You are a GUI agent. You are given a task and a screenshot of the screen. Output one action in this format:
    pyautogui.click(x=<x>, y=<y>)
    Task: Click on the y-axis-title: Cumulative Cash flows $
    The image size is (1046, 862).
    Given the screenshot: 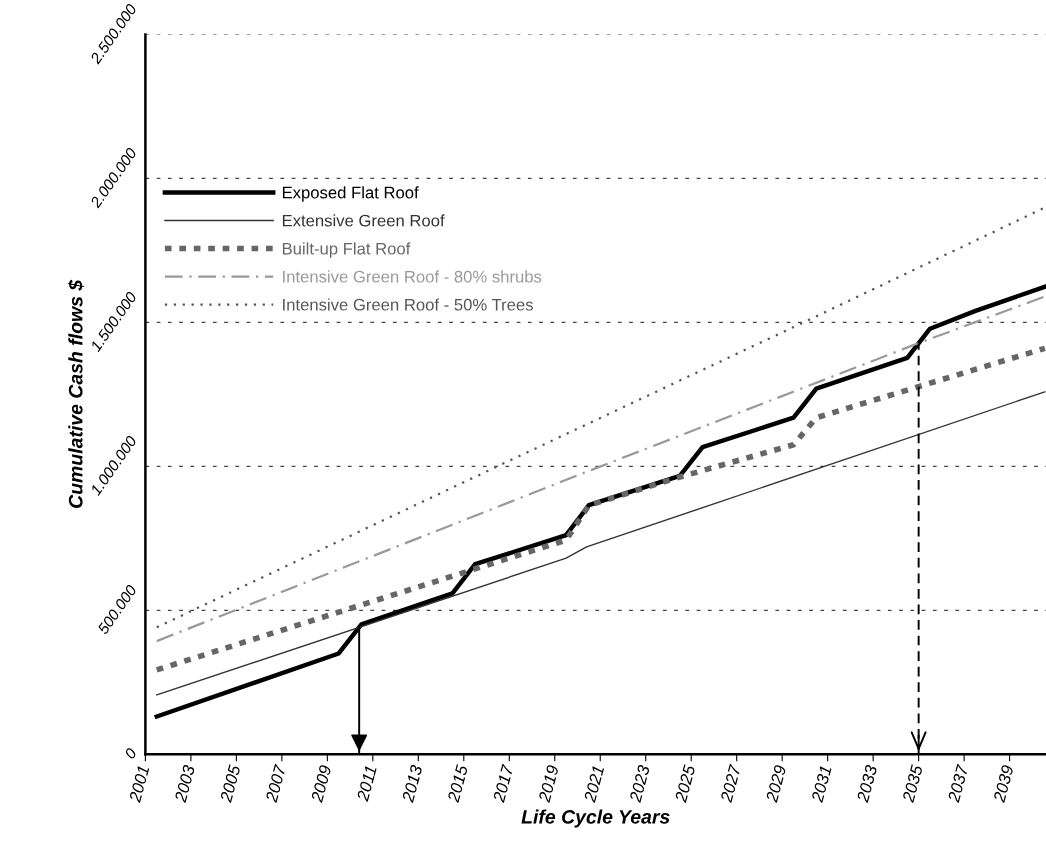 What is the action you would take?
    pyautogui.click(x=75, y=393)
    